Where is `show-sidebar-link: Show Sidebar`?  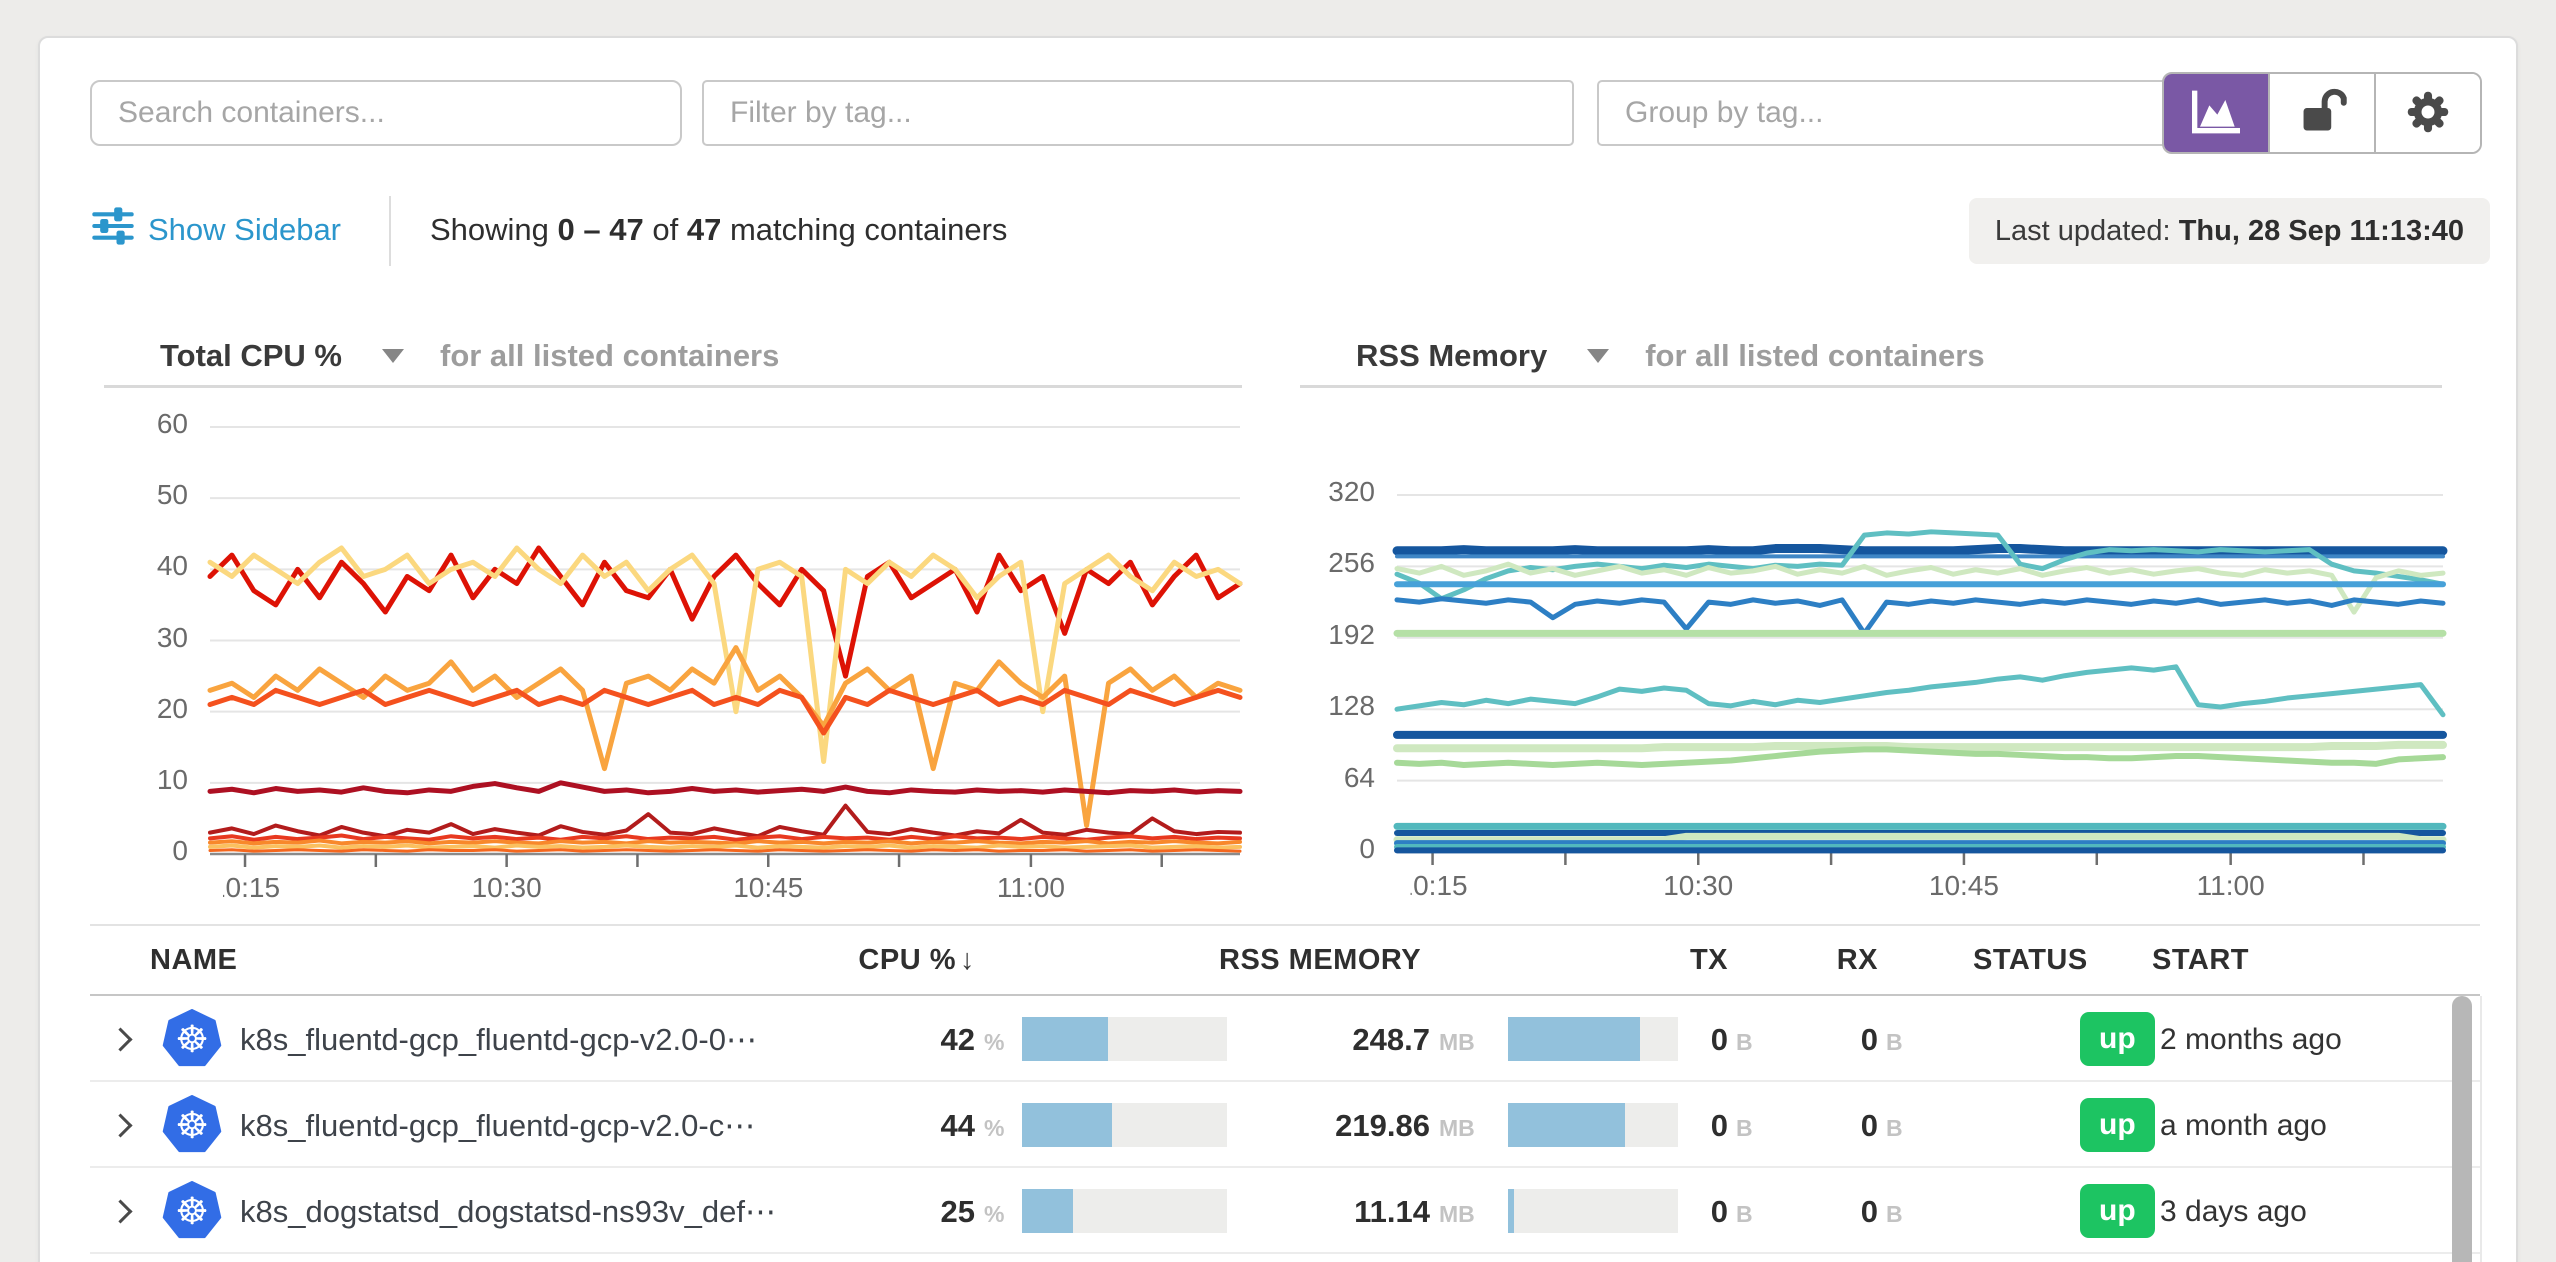 show-sidebar-link: Show Sidebar is located at coordinates (216, 230).